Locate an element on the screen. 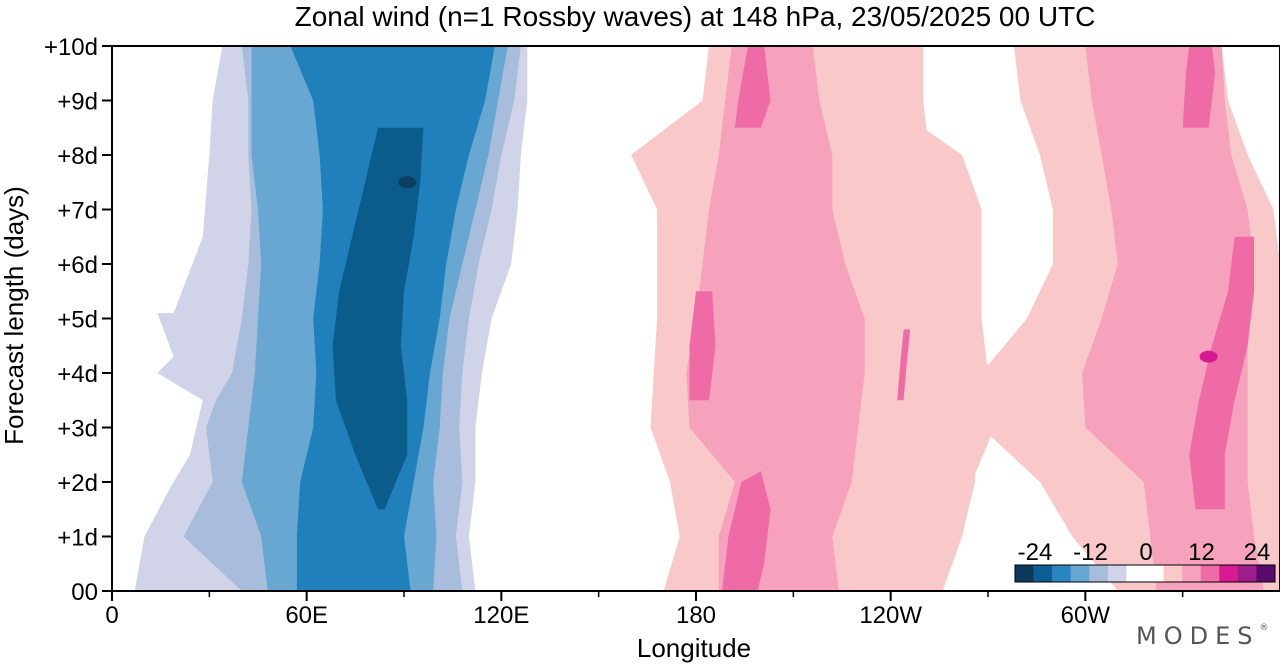 The width and height of the screenshot is (1280, 664). x-tick-label: 60E is located at coordinates (306, 615).